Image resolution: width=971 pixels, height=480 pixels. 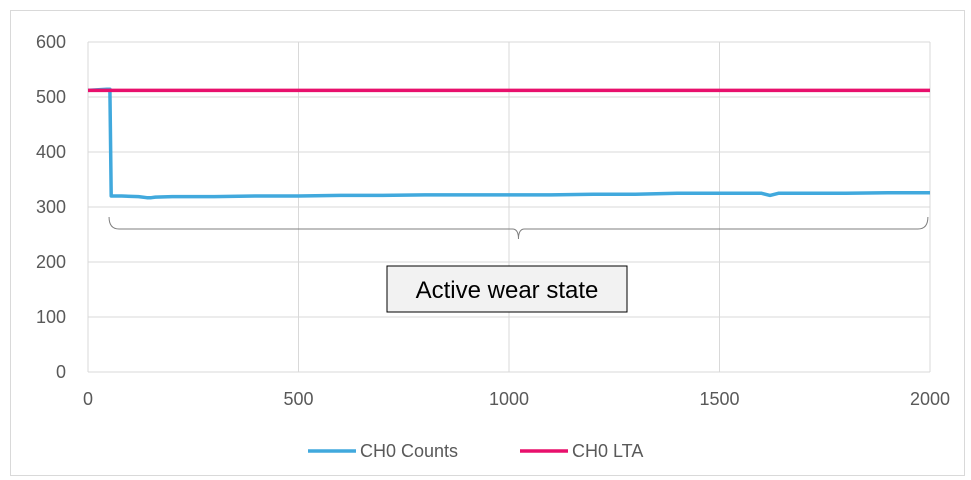 I want to click on annotation-bracket, so click(x=518, y=228).